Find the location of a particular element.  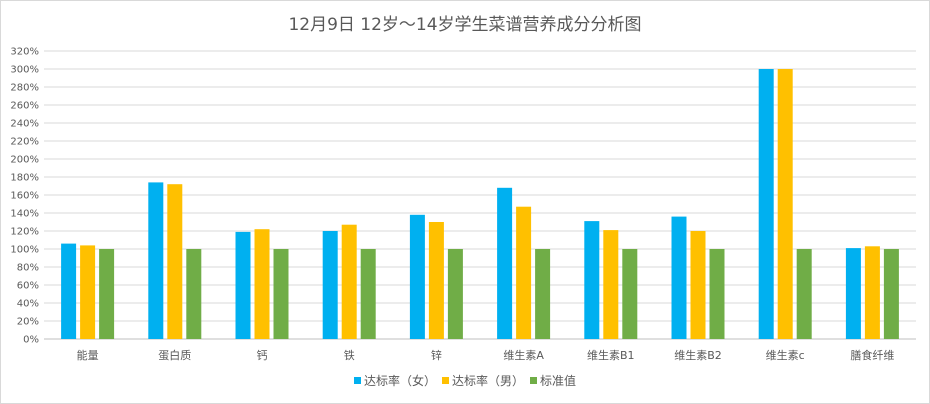

legend-item: 达标率（男） is located at coordinates (482, 380).